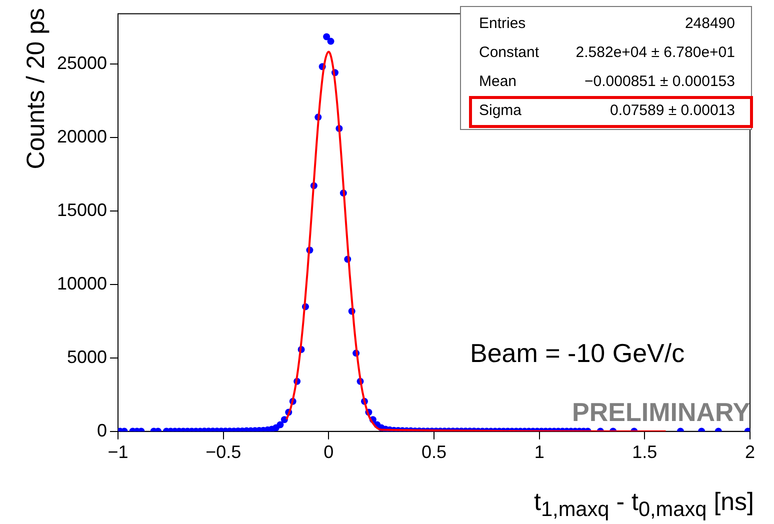 The height and width of the screenshot is (524, 774). I want to click on annotation: 248490, so click(709, 23).